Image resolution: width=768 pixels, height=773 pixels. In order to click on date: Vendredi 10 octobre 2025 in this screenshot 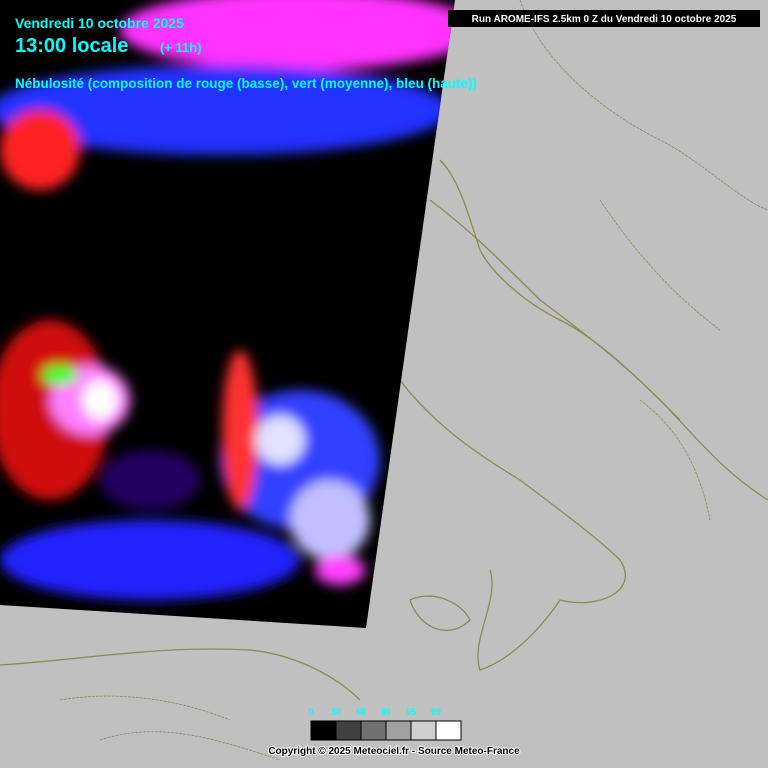, I will do `click(99, 23)`.